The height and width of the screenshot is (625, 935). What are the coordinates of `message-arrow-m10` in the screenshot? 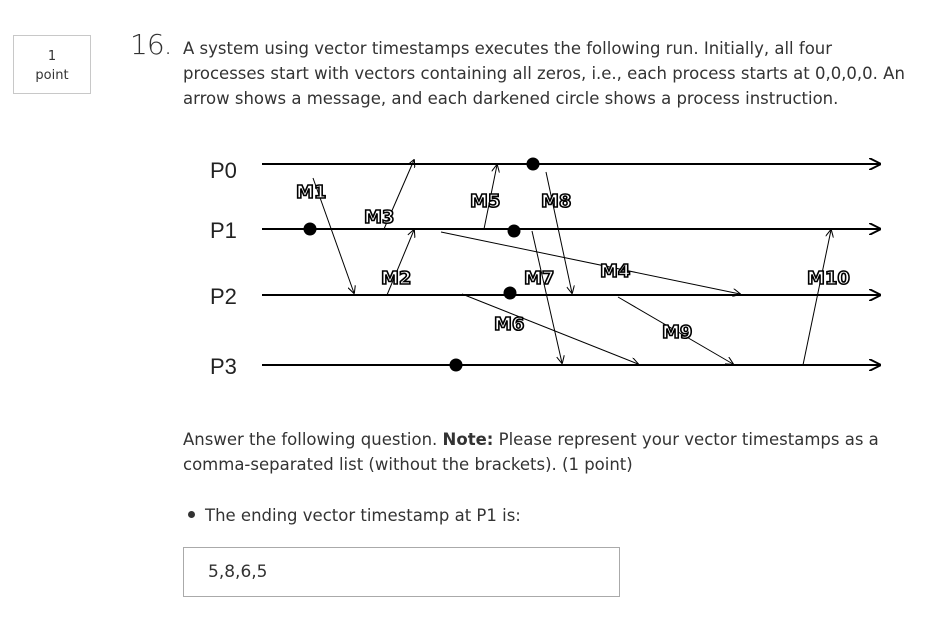 It's located at (816, 298).